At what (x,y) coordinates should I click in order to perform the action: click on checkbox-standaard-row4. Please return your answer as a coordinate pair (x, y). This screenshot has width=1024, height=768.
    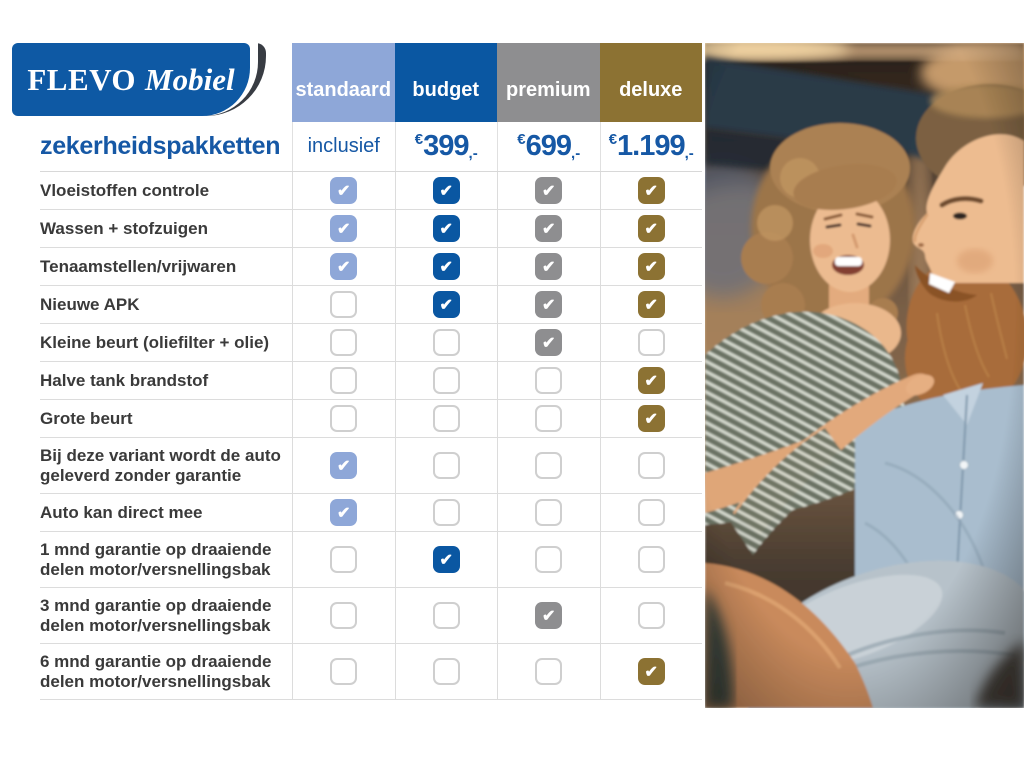
    Looking at the image, I should click on (344, 304).